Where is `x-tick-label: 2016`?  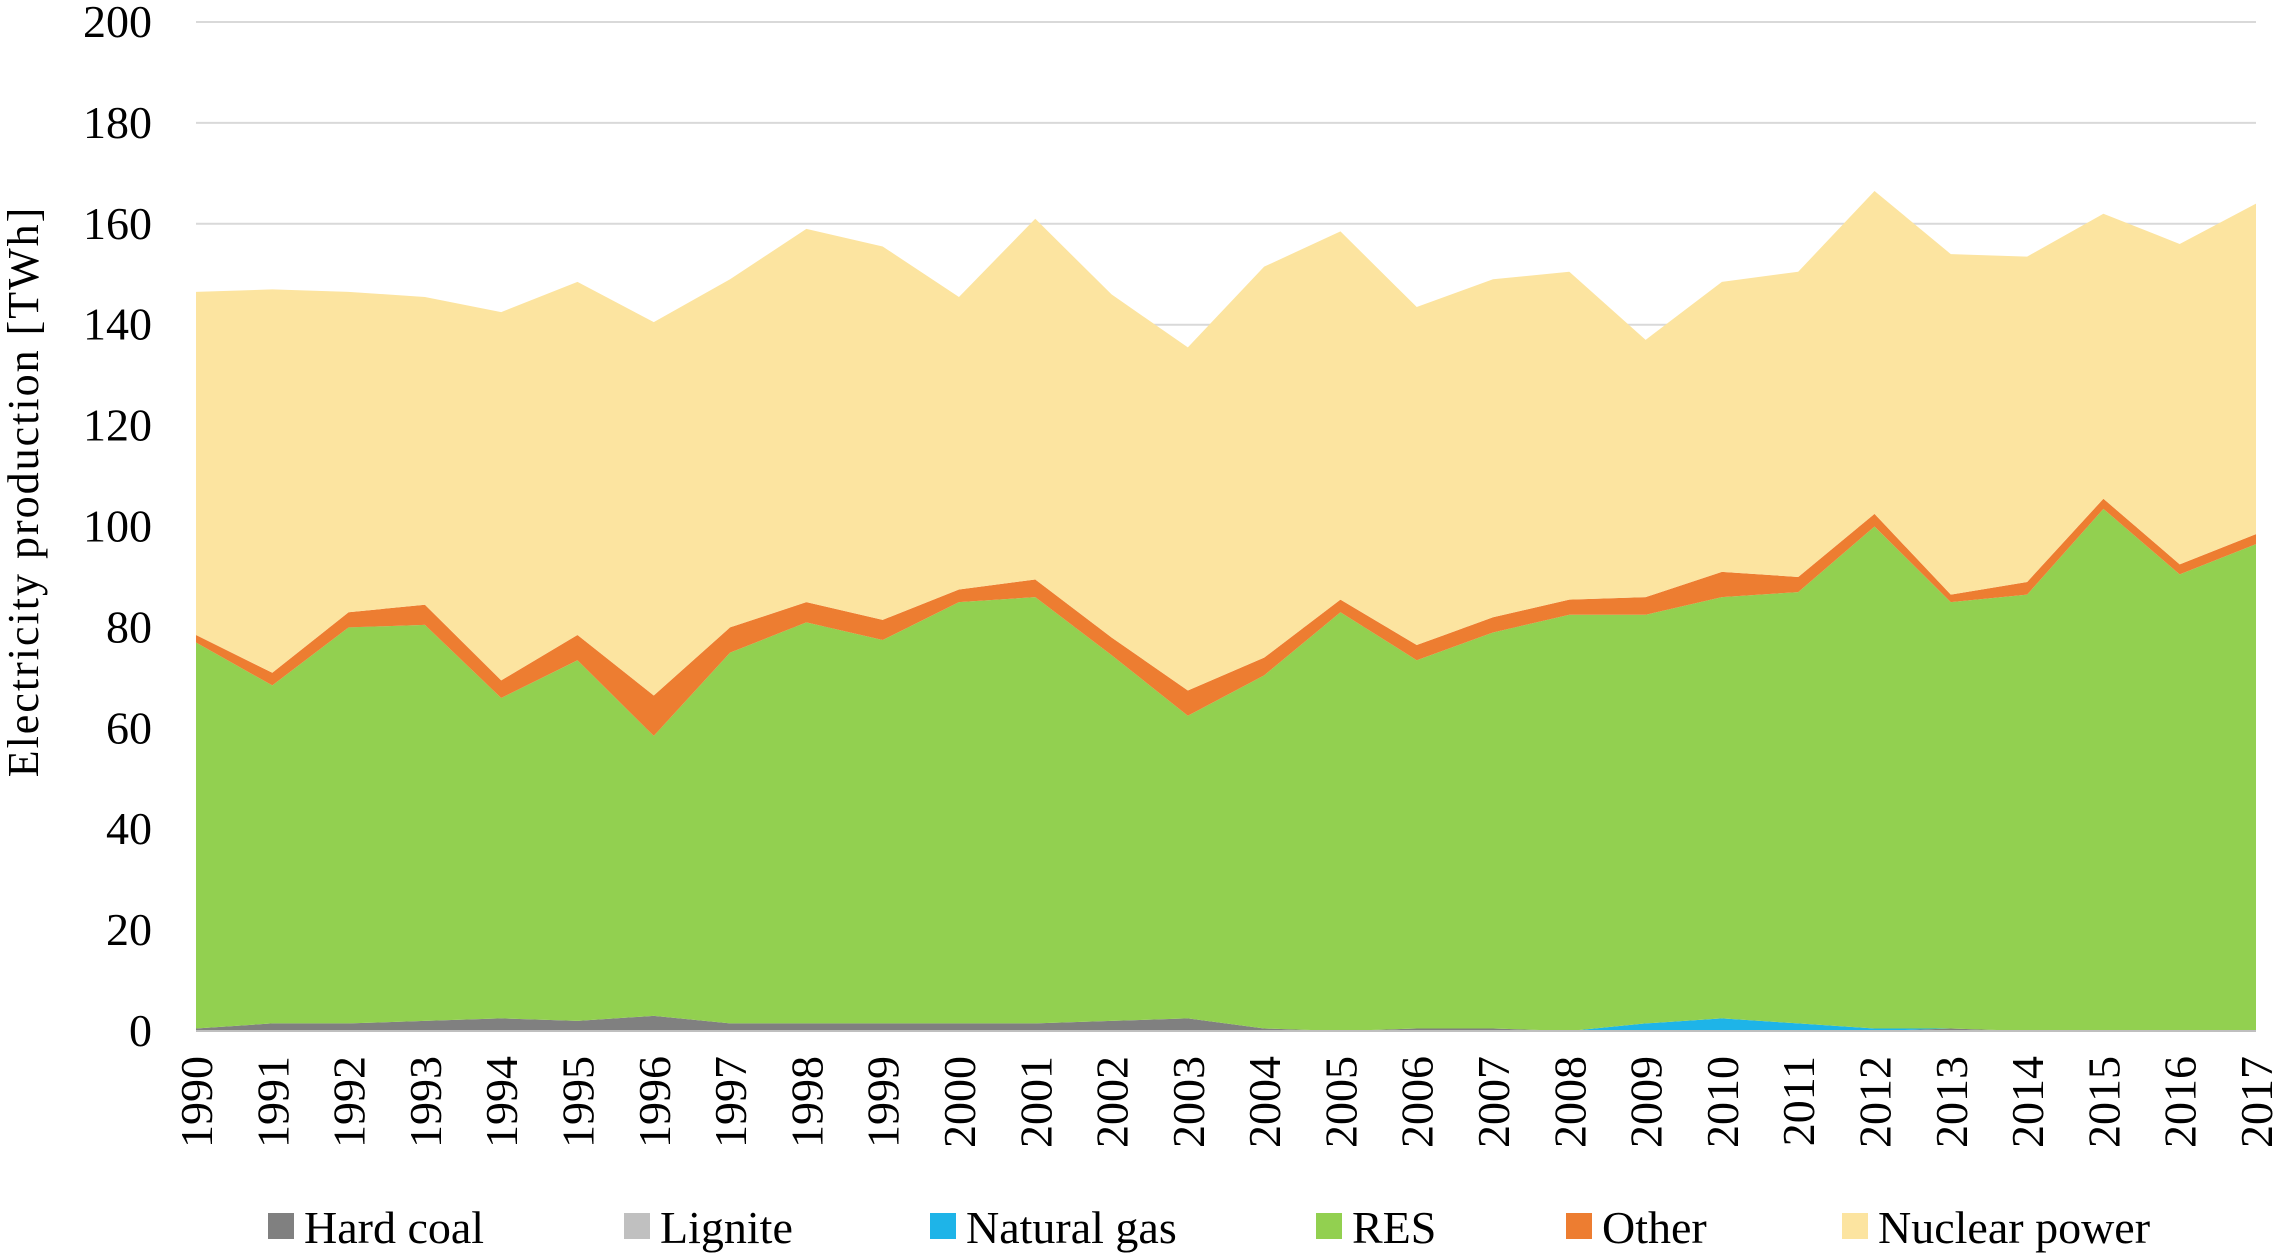 x-tick-label: 2016 is located at coordinates (2180, 1102).